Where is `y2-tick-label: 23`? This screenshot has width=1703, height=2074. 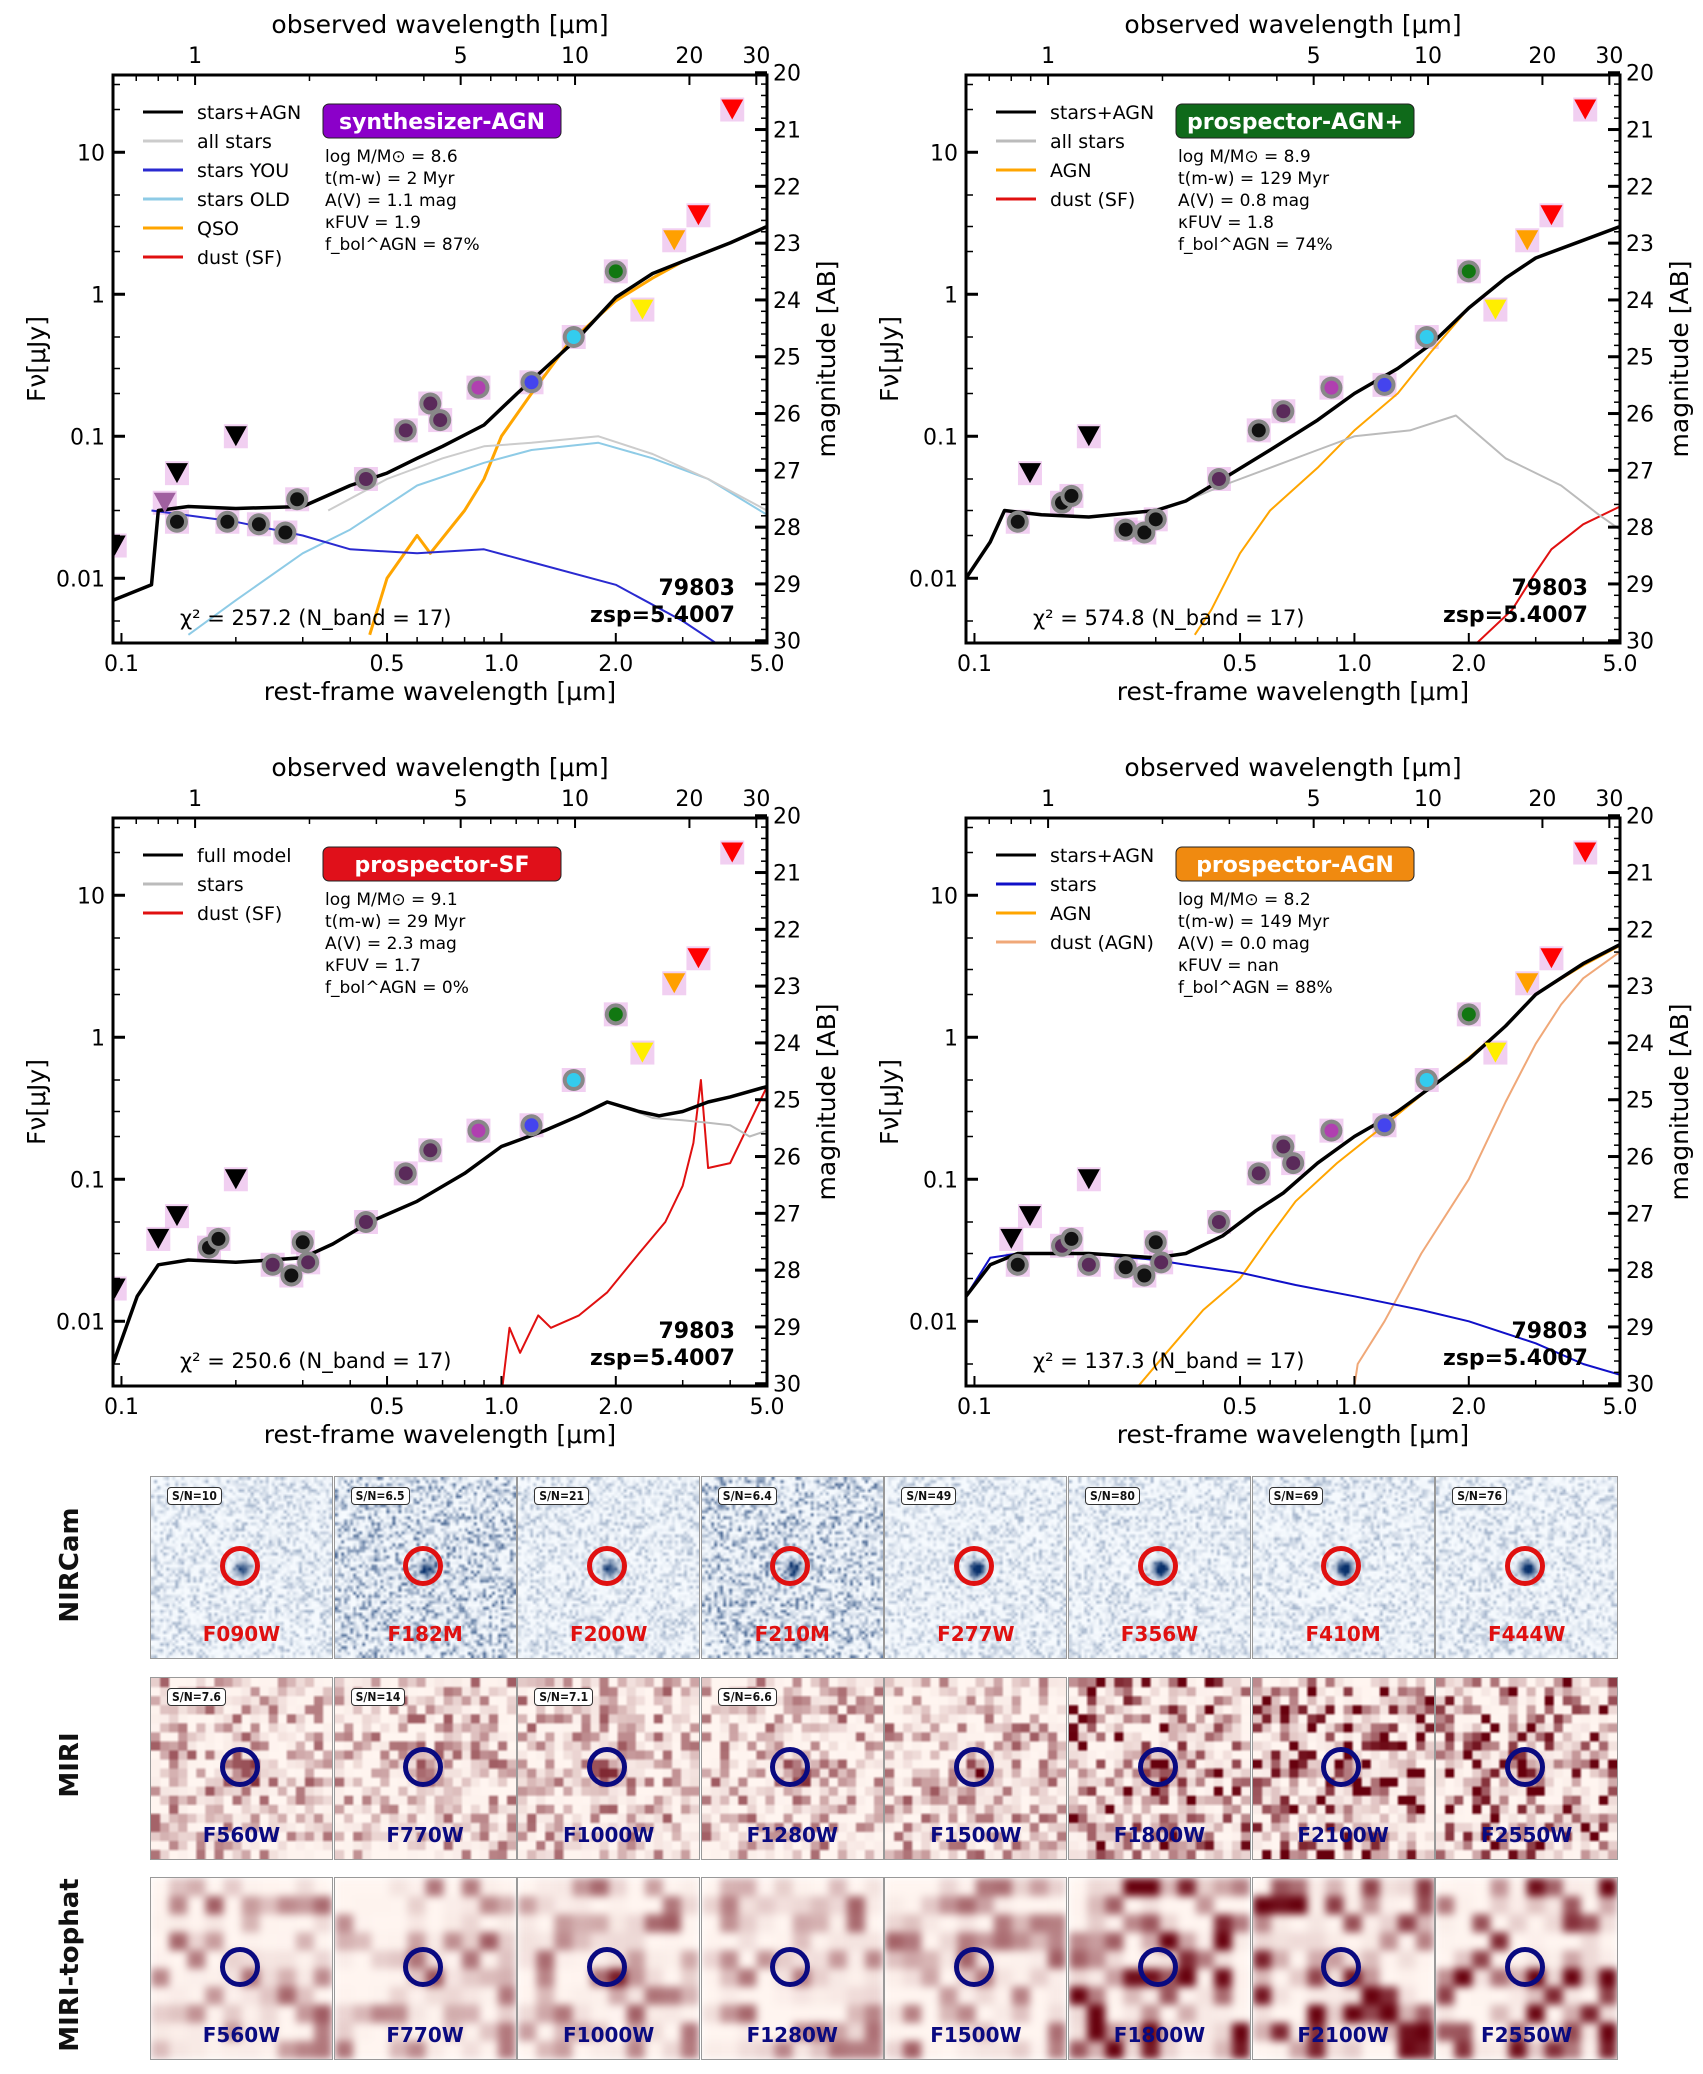
y2-tick-label: 23 is located at coordinates (1640, 244).